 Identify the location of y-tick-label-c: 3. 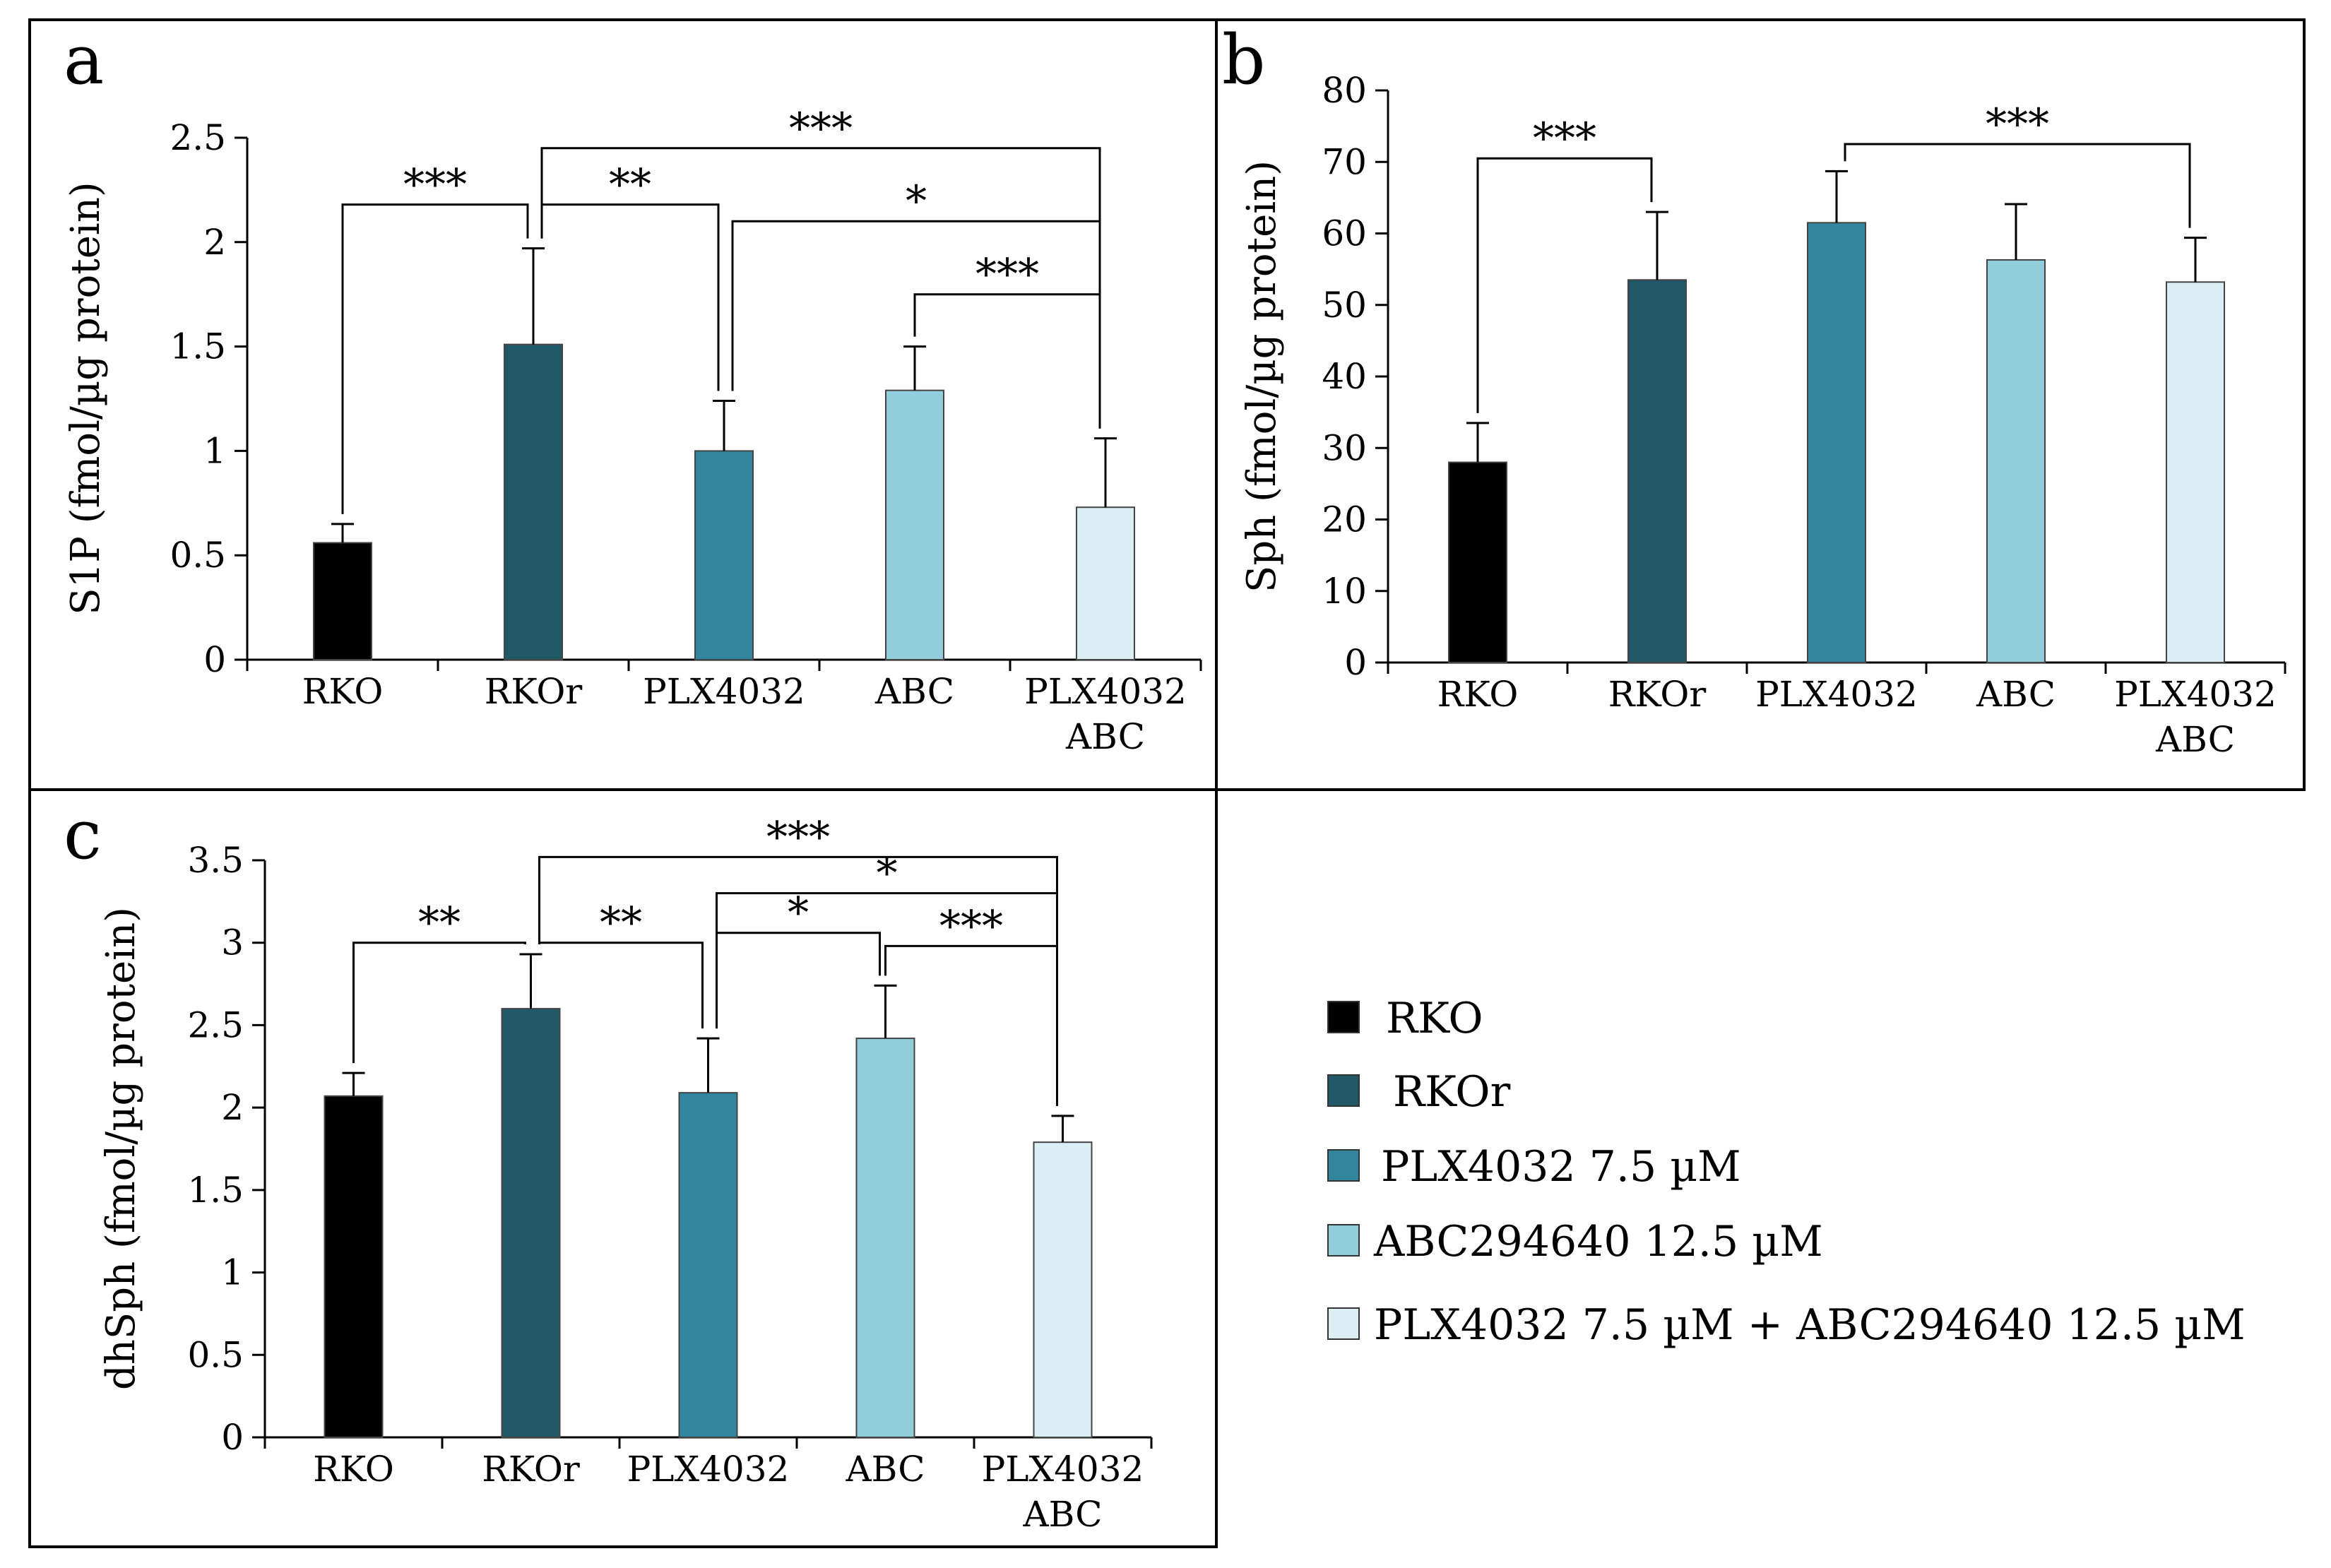
(232, 943).